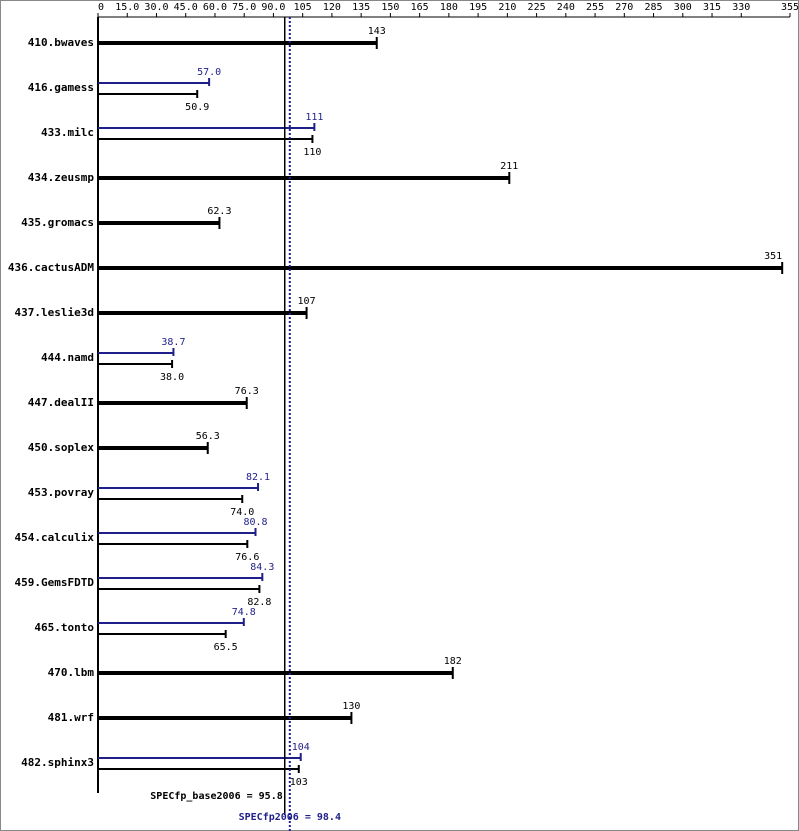  Describe the element at coordinates (216, 796) in the screenshot. I see `reference-label: SPECfp_base2006 = 95.8` at that location.